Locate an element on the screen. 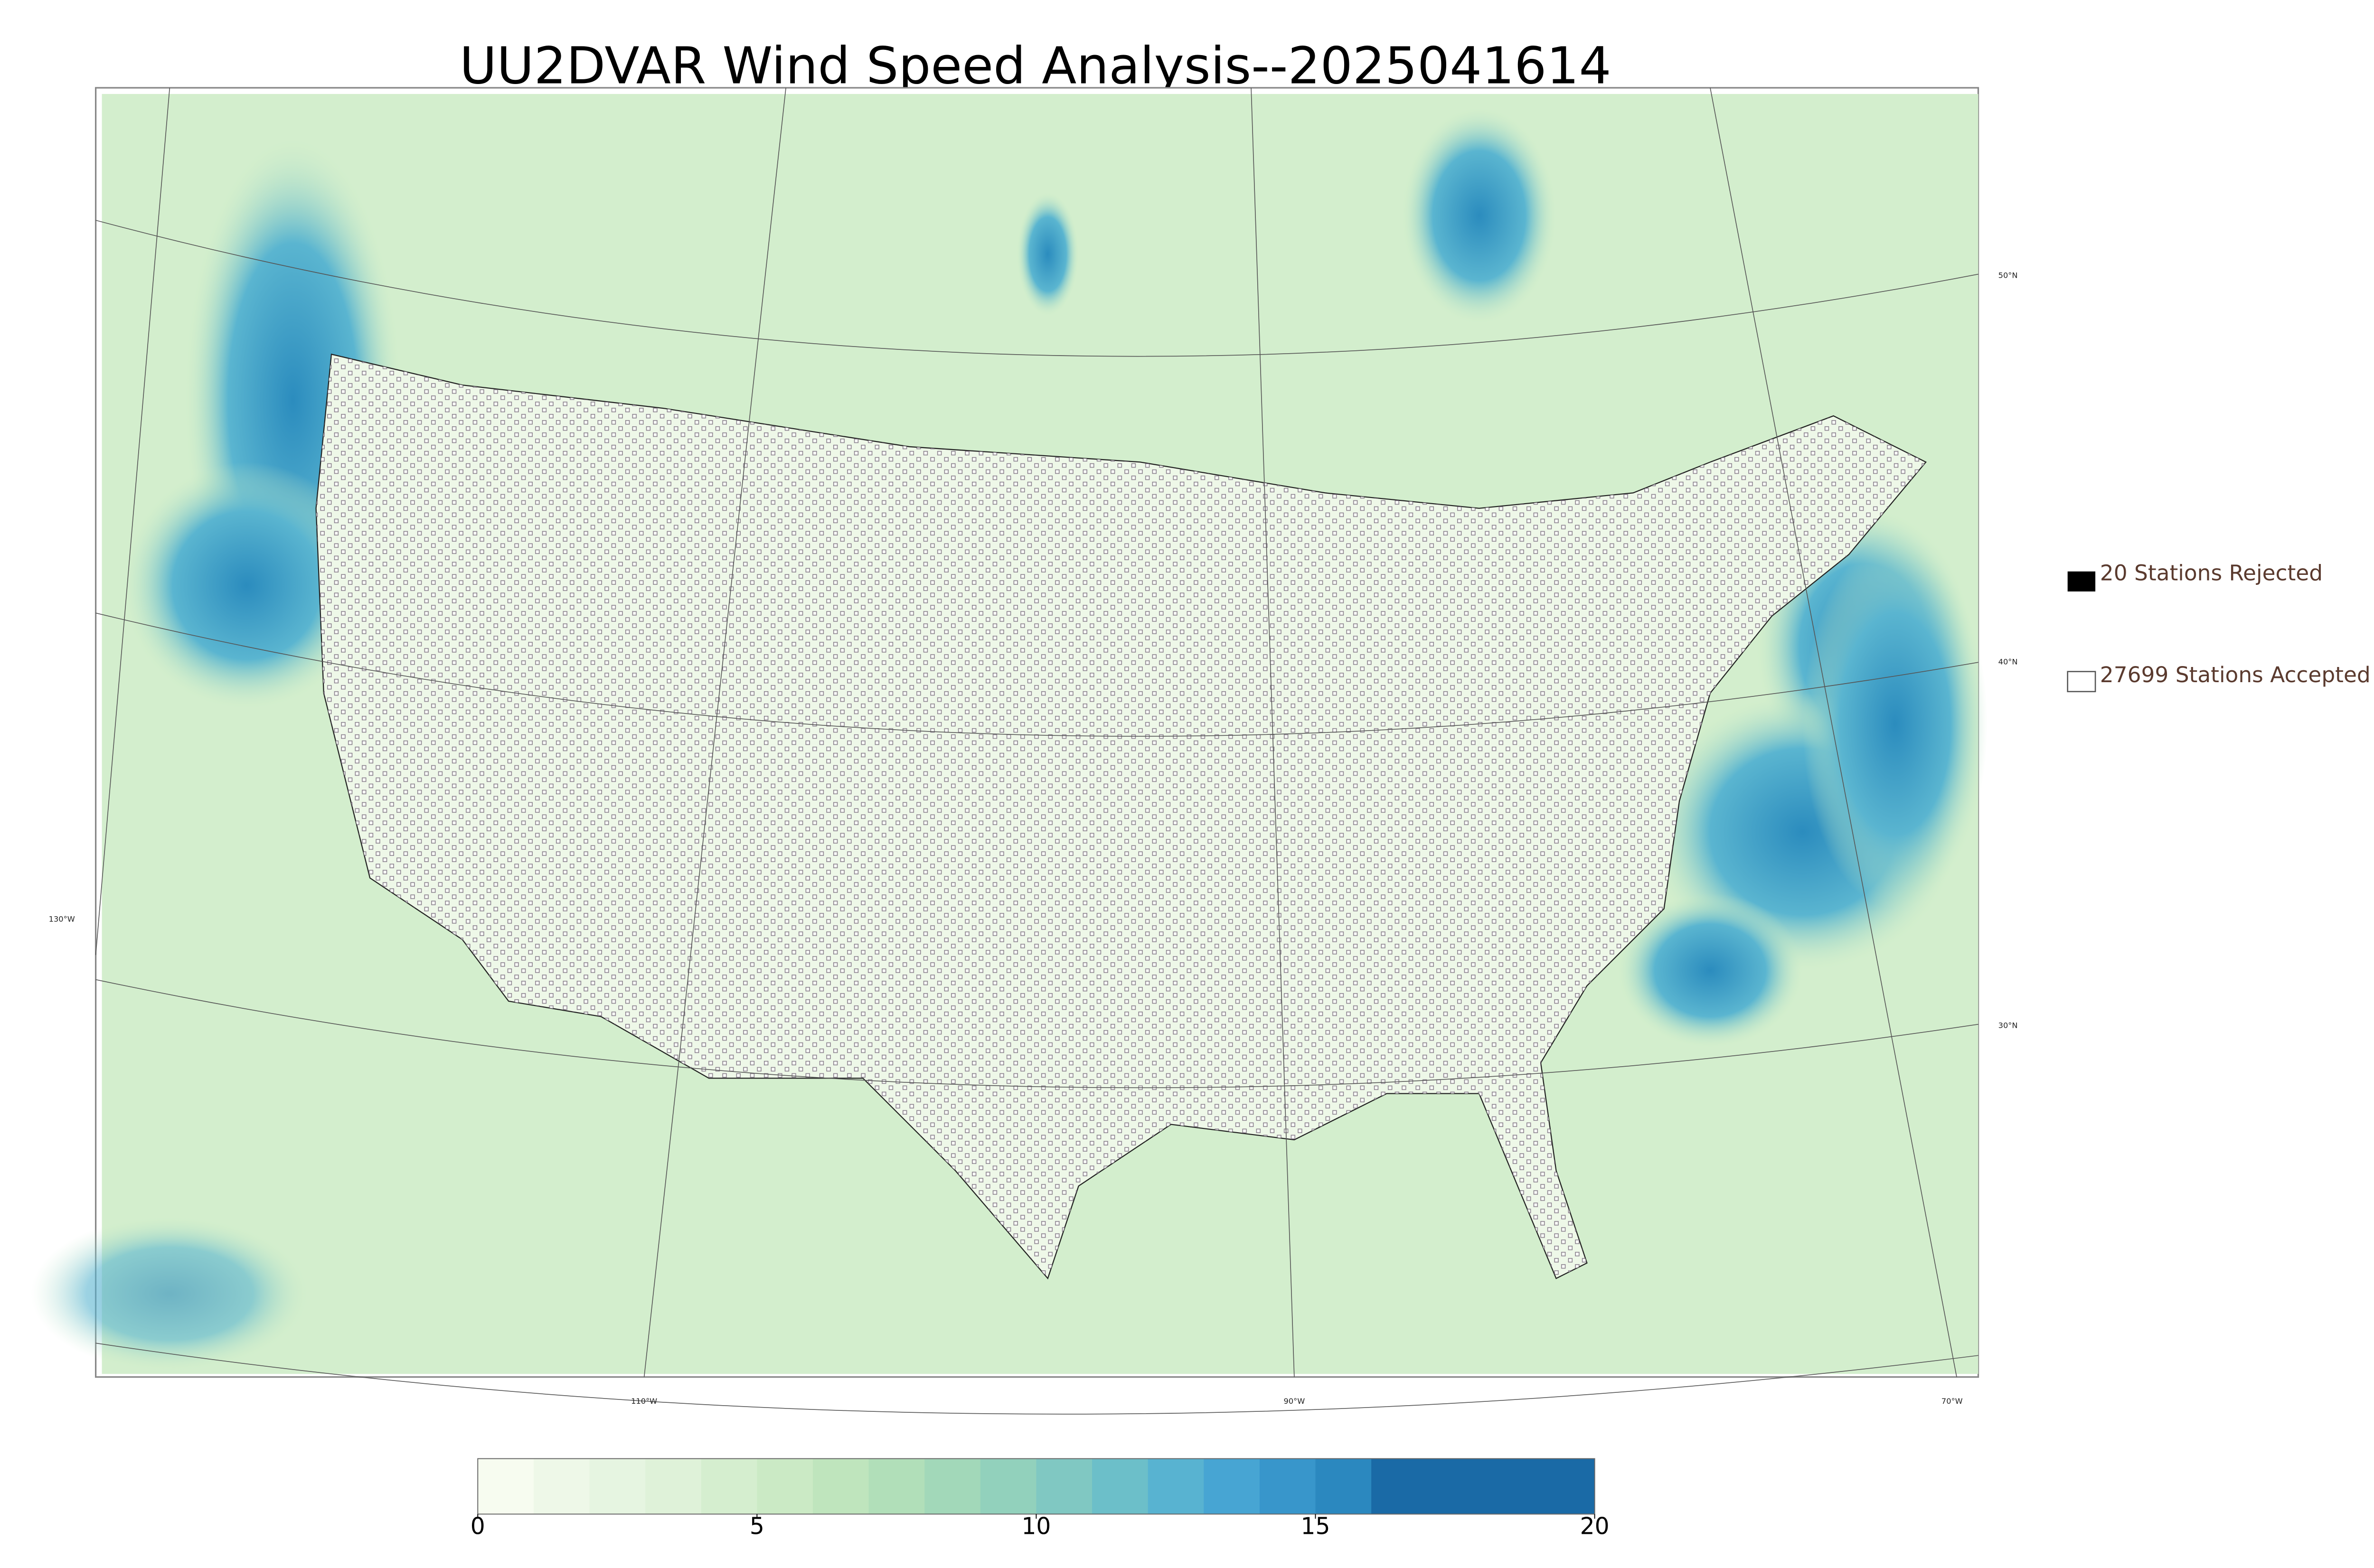 Image resolution: width=2374 pixels, height=1568 pixels. lon-label: 90°W is located at coordinates (1294, 1401).